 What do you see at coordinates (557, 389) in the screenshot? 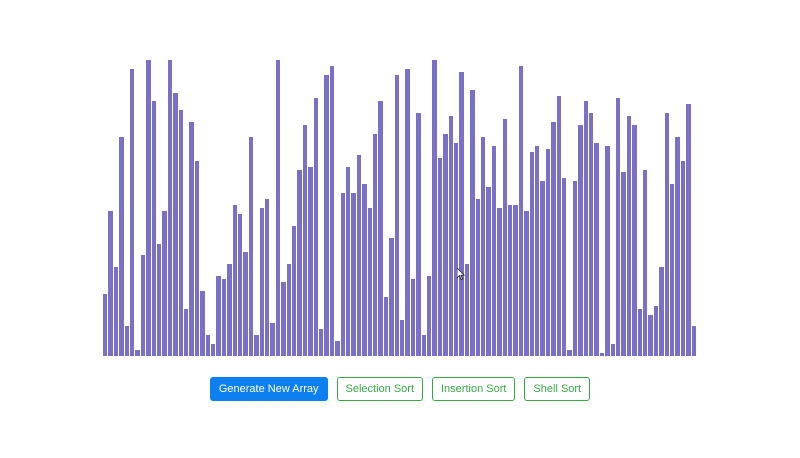
I see `shell-sort-button: Shell Sort` at bounding box center [557, 389].